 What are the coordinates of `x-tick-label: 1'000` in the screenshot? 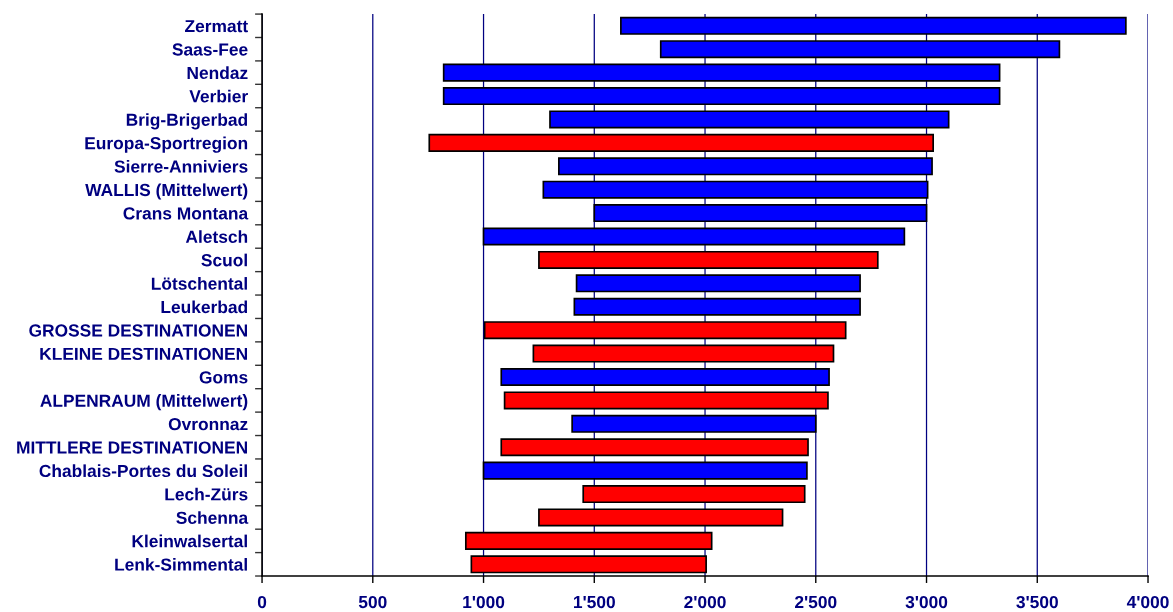 It's located at (484, 602).